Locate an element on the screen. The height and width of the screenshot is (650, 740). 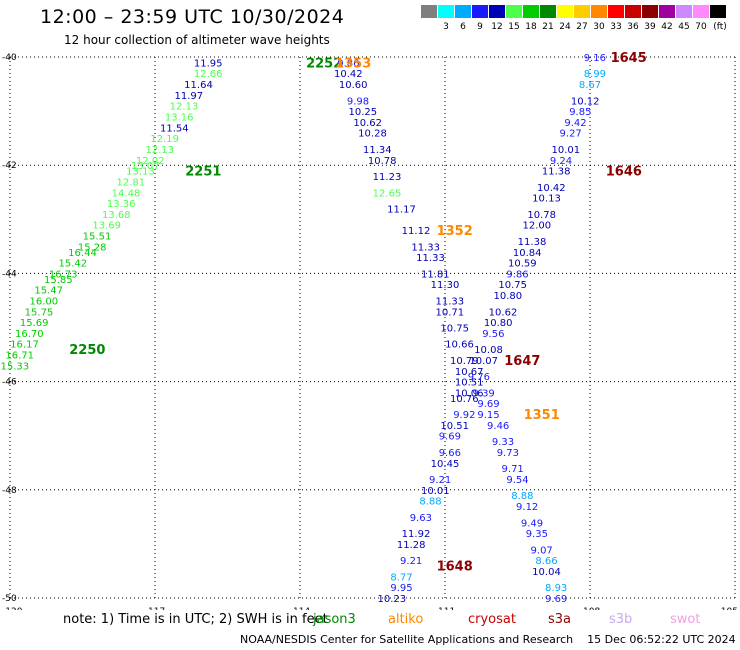
wave-height-value: 16.17 is located at coordinates (24, 345).